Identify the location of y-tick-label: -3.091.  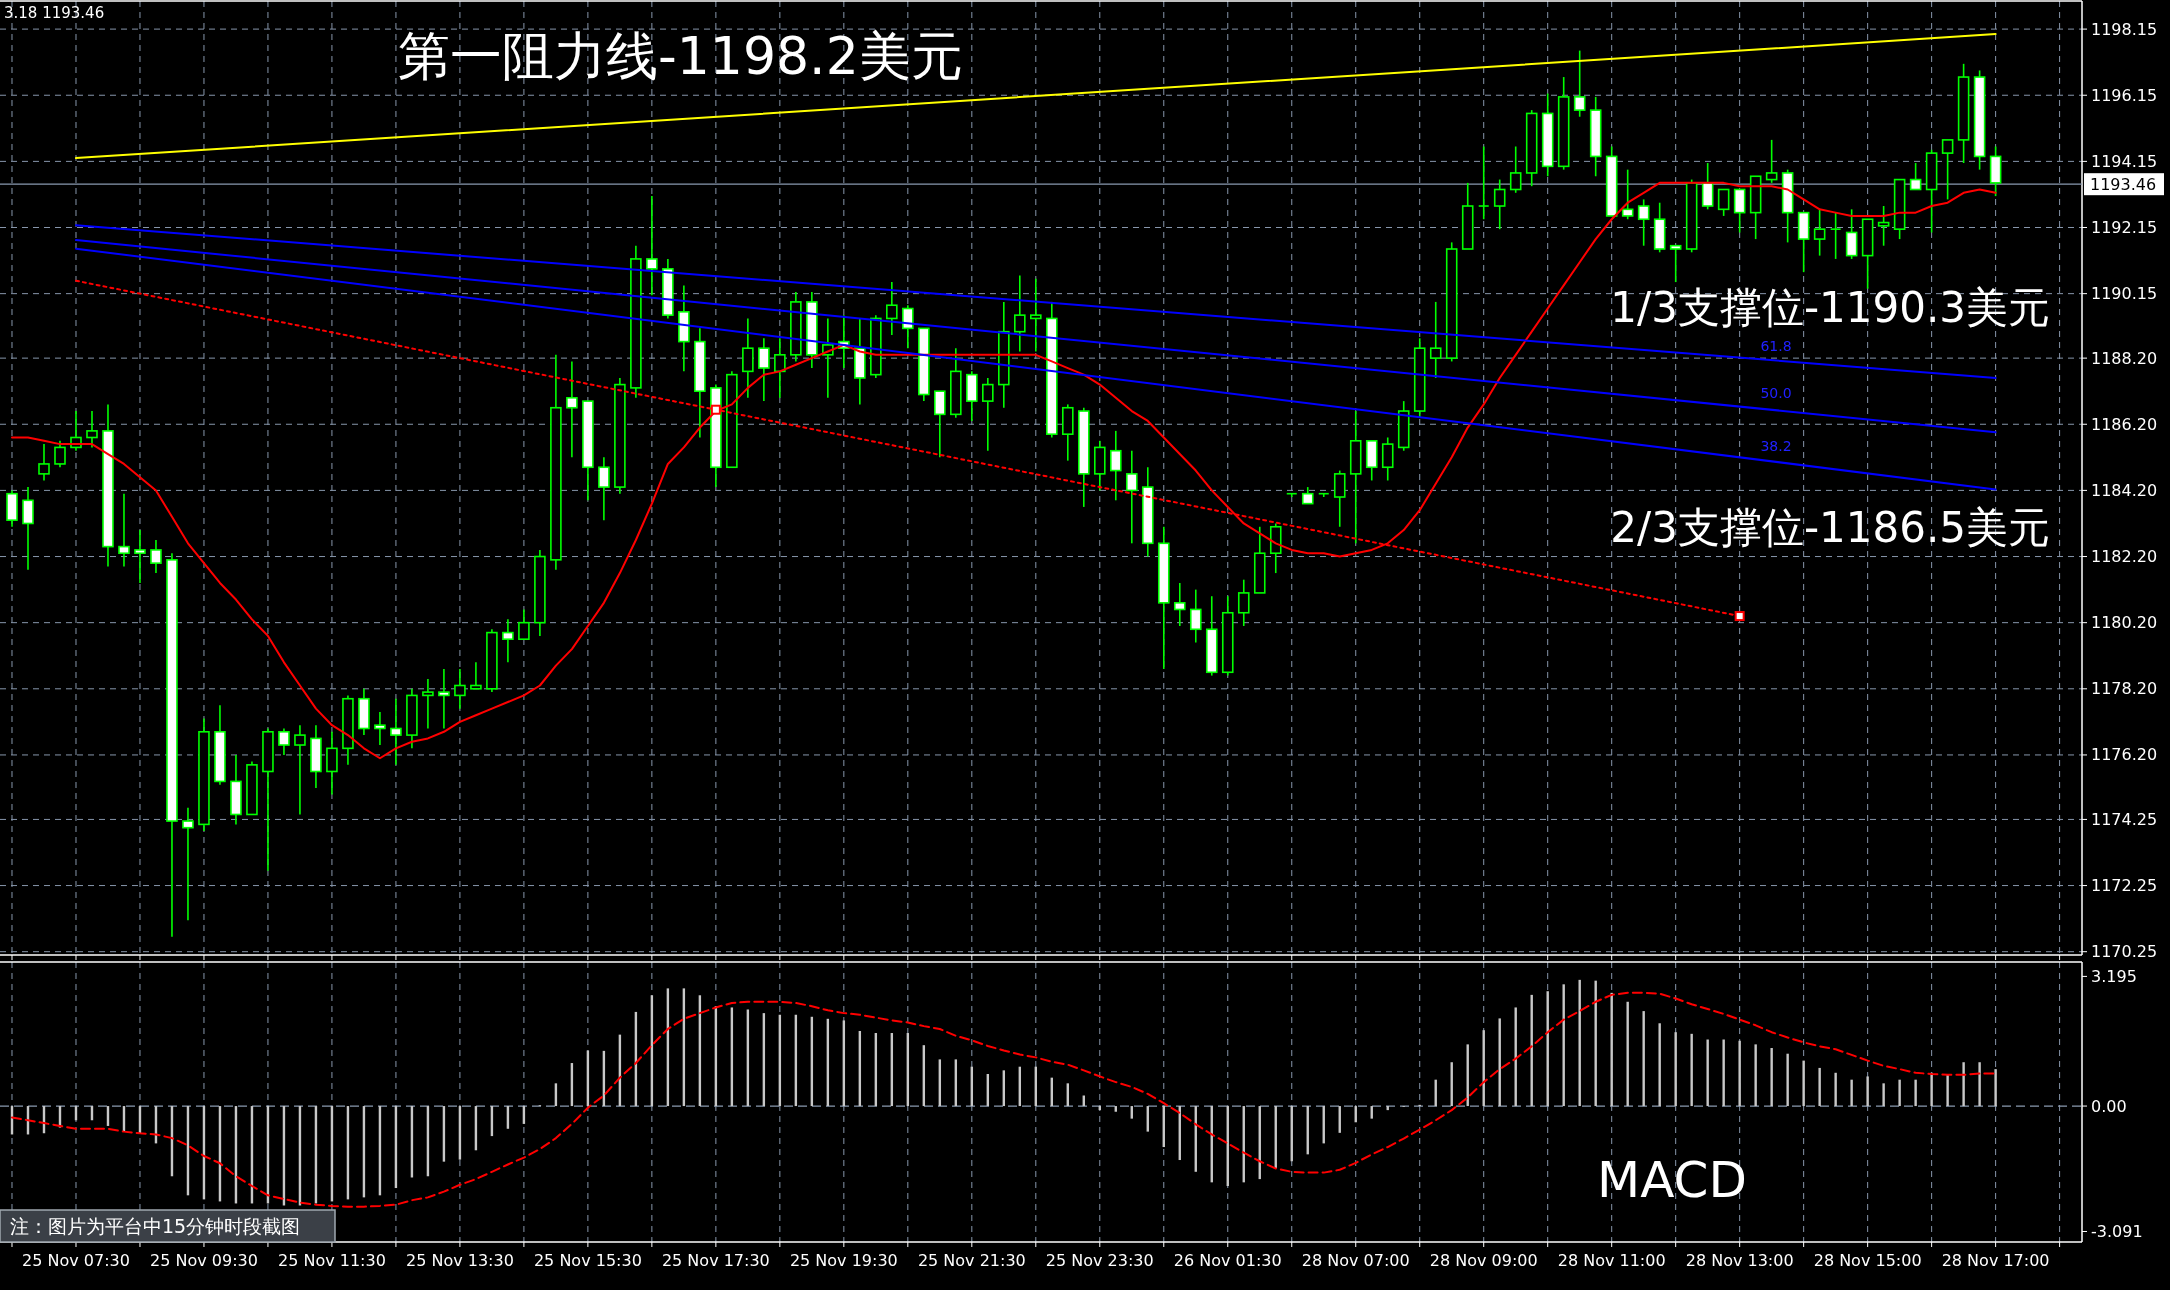
(2117, 1231).